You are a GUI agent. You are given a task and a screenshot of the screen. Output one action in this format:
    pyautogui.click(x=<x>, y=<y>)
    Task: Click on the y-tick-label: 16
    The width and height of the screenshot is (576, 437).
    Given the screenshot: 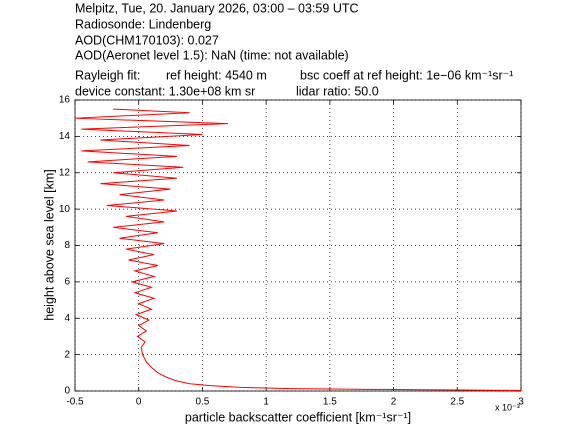 What is the action you would take?
    pyautogui.click(x=65, y=100)
    